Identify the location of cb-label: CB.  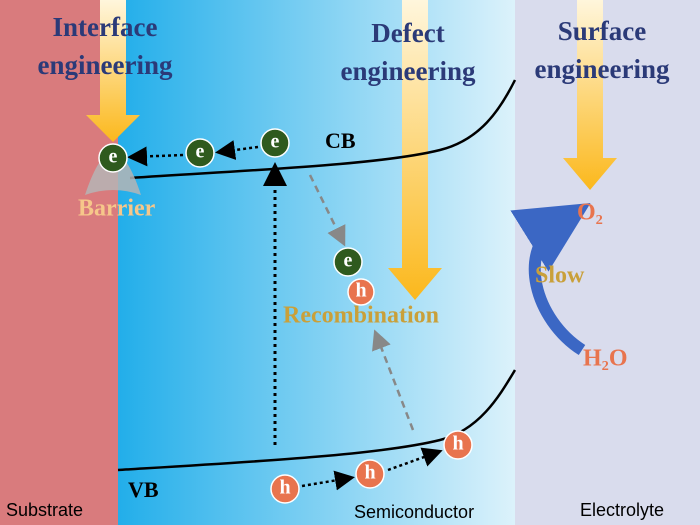
(340, 140).